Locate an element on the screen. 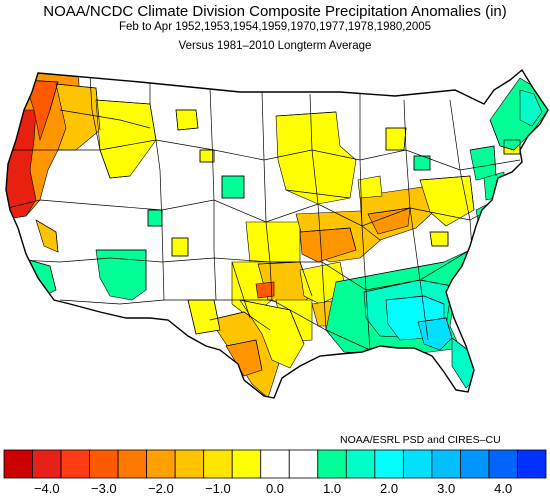  colorbar-tick-label: 4.0 is located at coordinates (503, 488).